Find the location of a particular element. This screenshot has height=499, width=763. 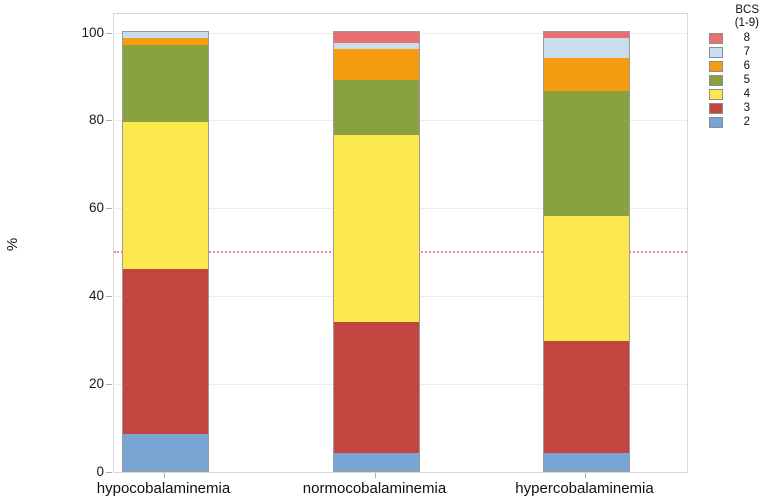

bar-hypercobalaminemia is located at coordinates (586, 251).